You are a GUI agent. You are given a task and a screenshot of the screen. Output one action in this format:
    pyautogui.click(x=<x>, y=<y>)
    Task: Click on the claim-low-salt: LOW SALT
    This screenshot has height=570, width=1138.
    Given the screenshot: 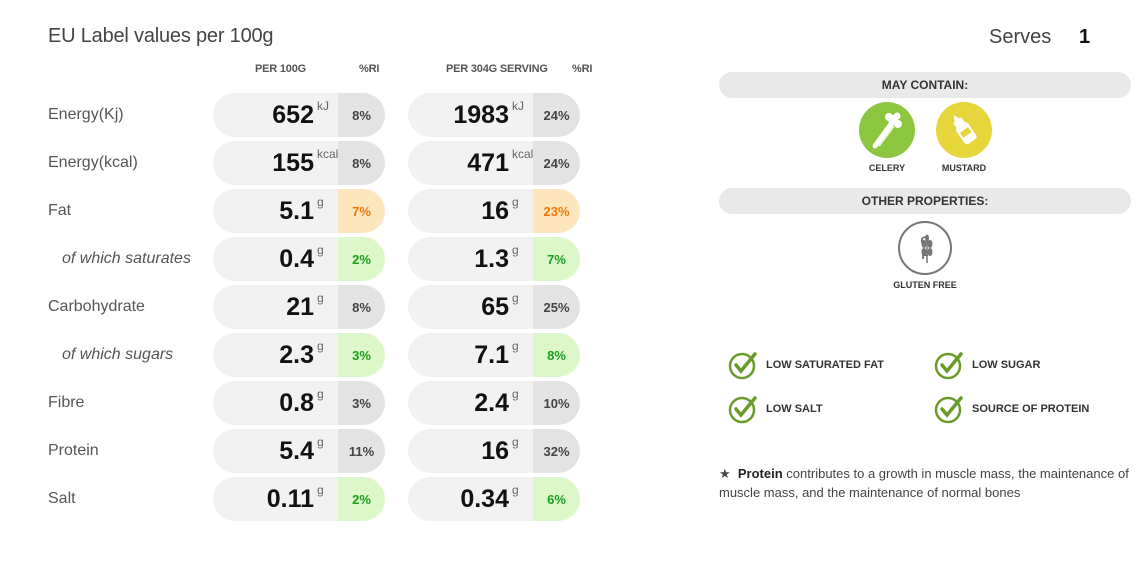 What is the action you would take?
    pyautogui.click(x=775, y=409)
    